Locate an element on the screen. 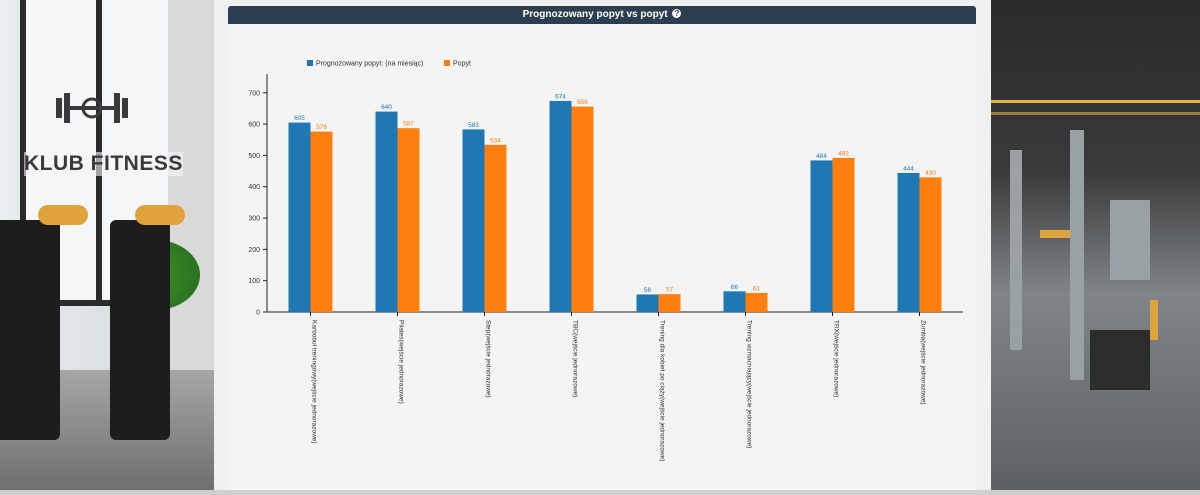  gym-logo-text: KLUB FITNESS is located at coordinates (103, 164).